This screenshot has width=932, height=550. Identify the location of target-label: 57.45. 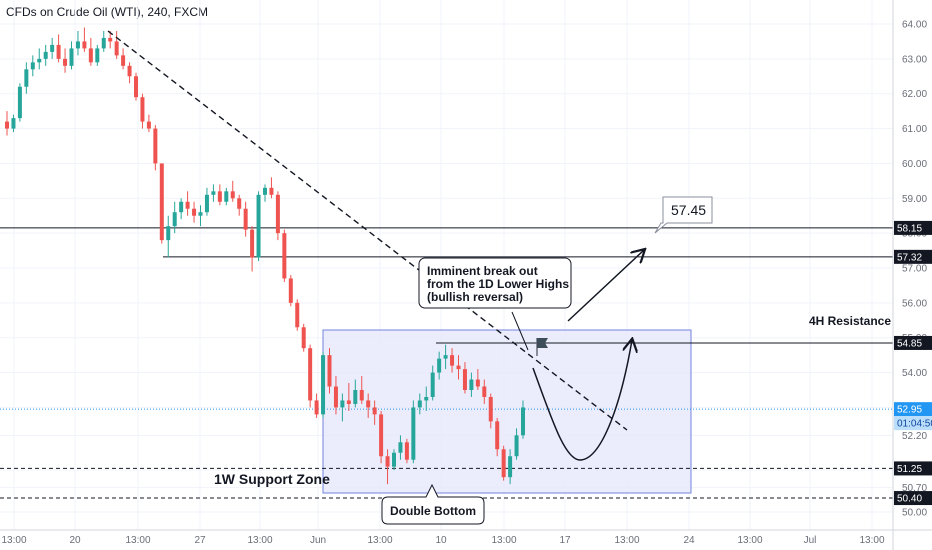
(688, 210).